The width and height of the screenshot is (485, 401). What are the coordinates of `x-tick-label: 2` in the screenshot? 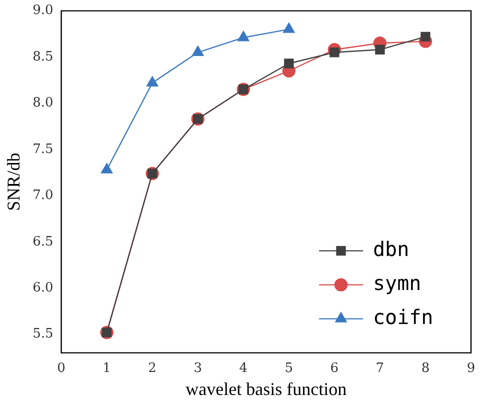 It's located at (152, 368).